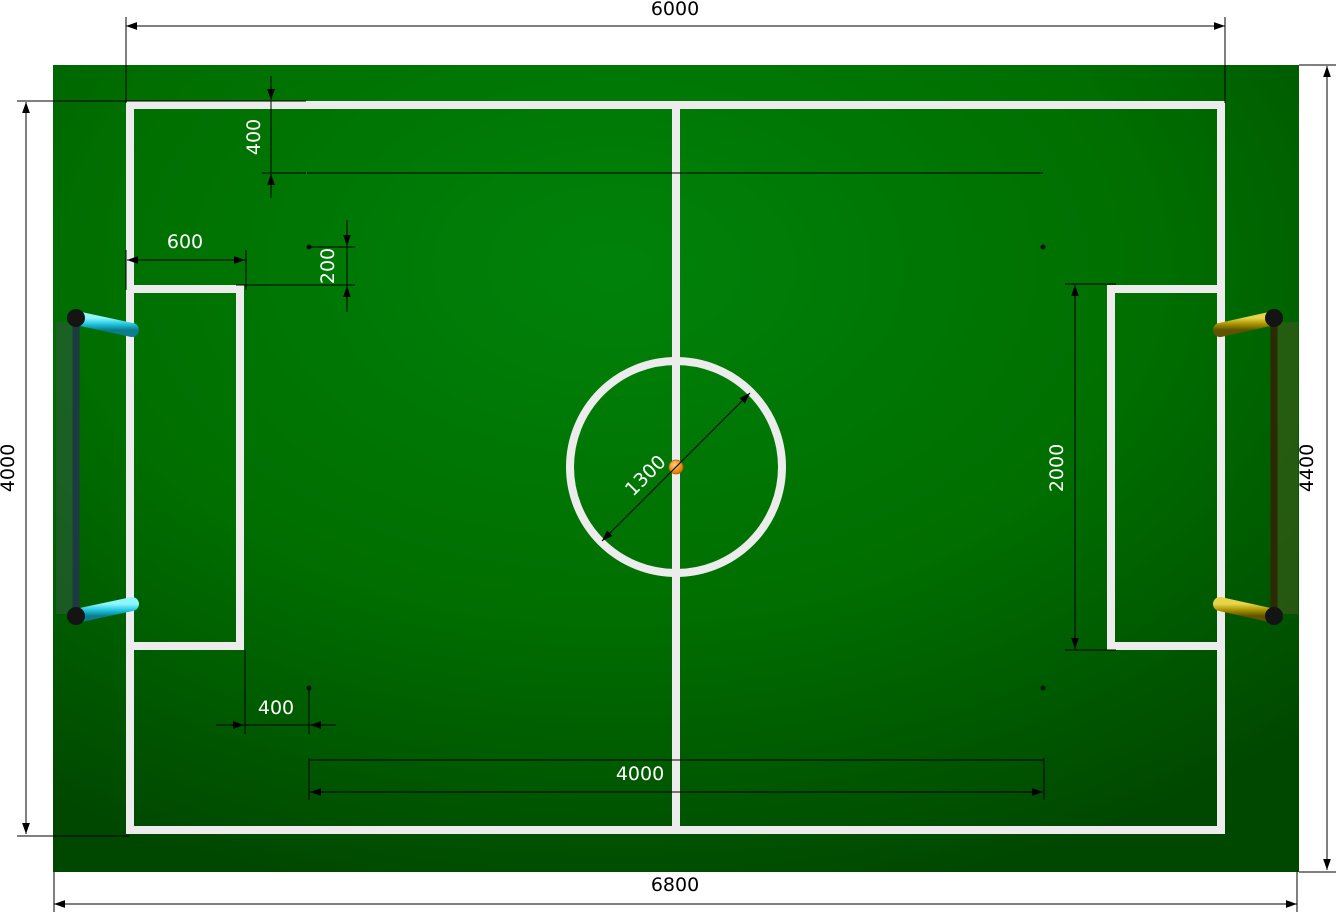 This screenshot has height=913, width=1336. Describe the element at coordinates (104, 610) in the screenshot. I see `goal-post-left-bottom` at that location.